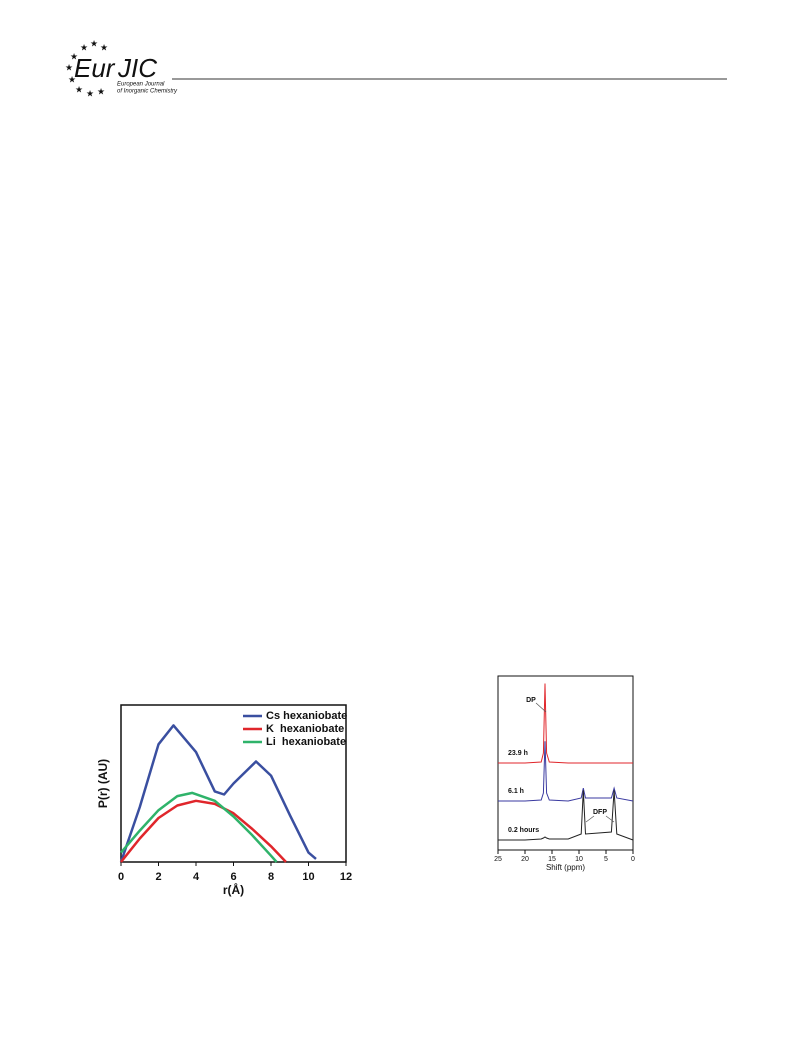 The image size is (789, 1057). Describe the element at coordinates (137, 68) in the screenshot. I see `logo-accent: JIC` at that location.